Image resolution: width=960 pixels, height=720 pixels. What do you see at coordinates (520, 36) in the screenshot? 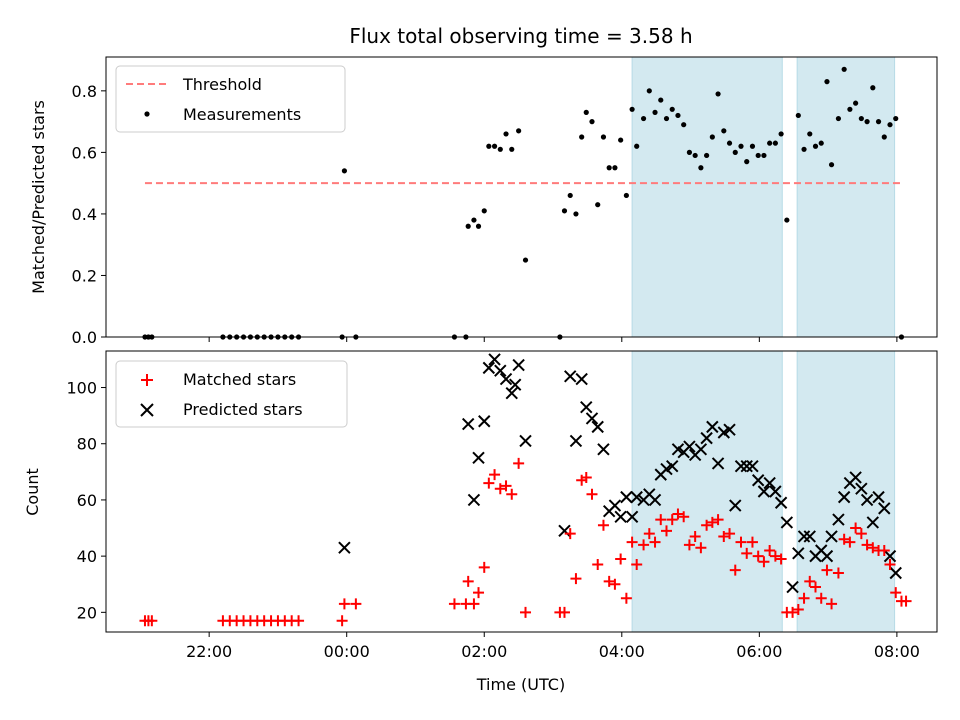
I see `chart-title: Flux total observing time = 3.58 h` at bounding box center [520, 36].